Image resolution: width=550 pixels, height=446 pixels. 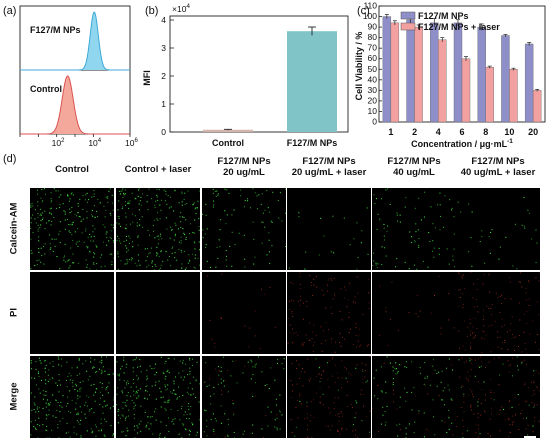 What do you see at coordinates (55, 30) in the screenshot?
I see `np-label: F127/M NPs` at bounding box center [55, 30].